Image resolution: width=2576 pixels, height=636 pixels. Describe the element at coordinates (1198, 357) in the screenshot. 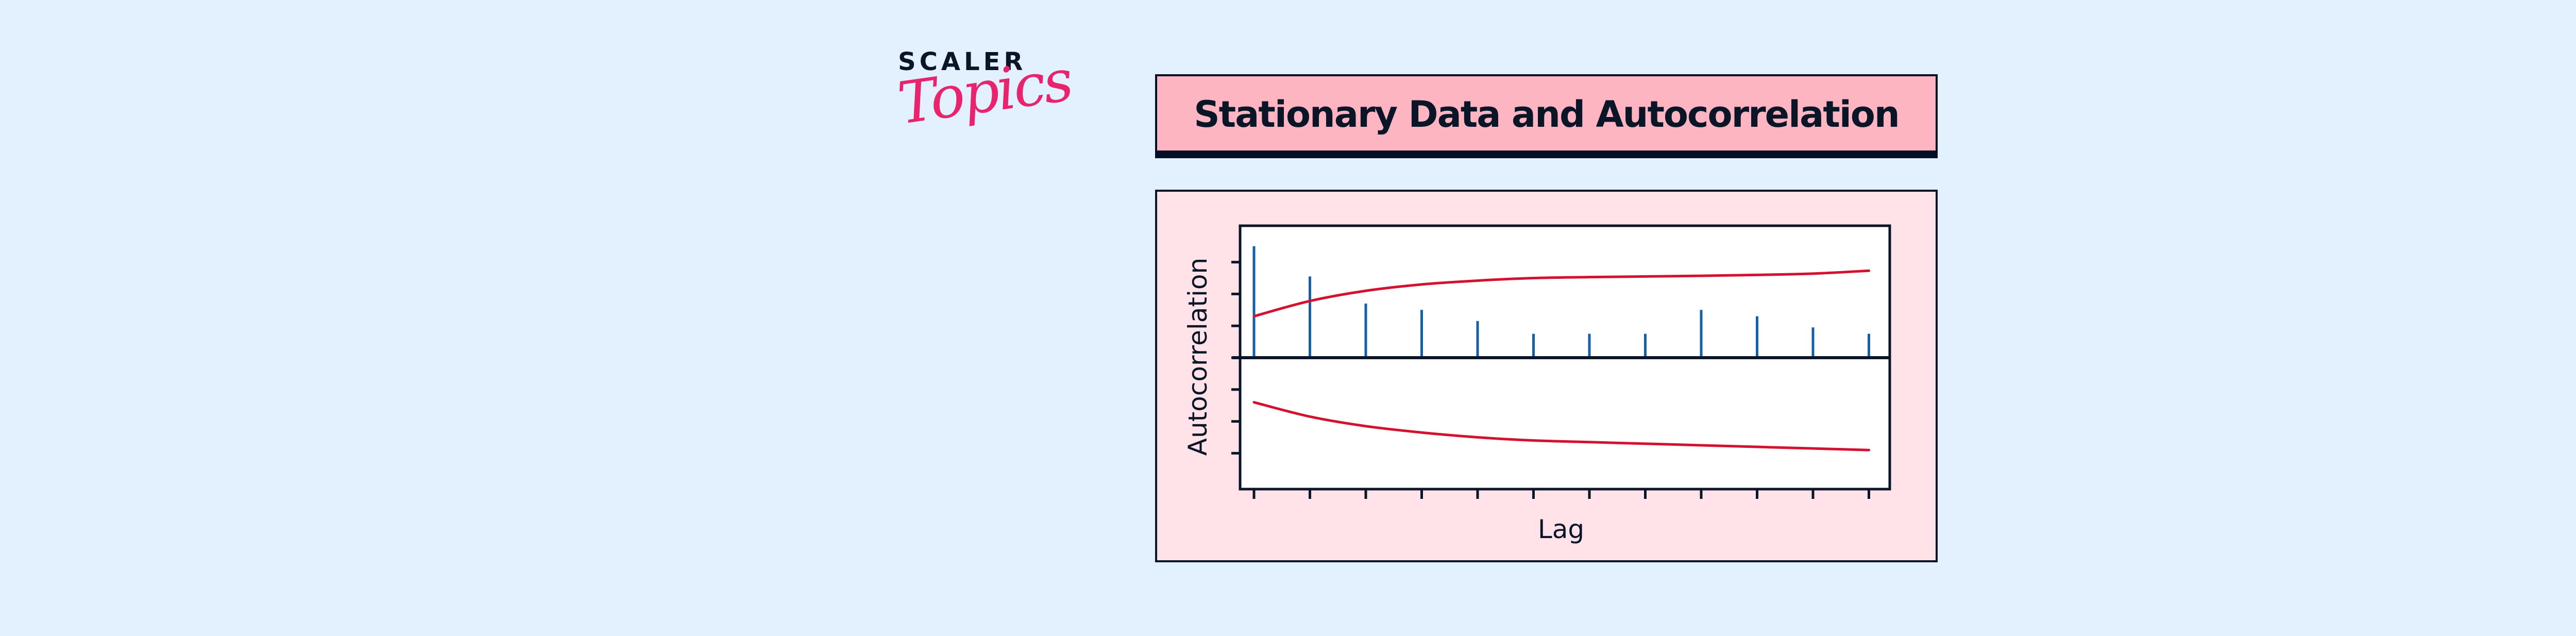

I see `y-axis-label: Autocorrelation` at that location.